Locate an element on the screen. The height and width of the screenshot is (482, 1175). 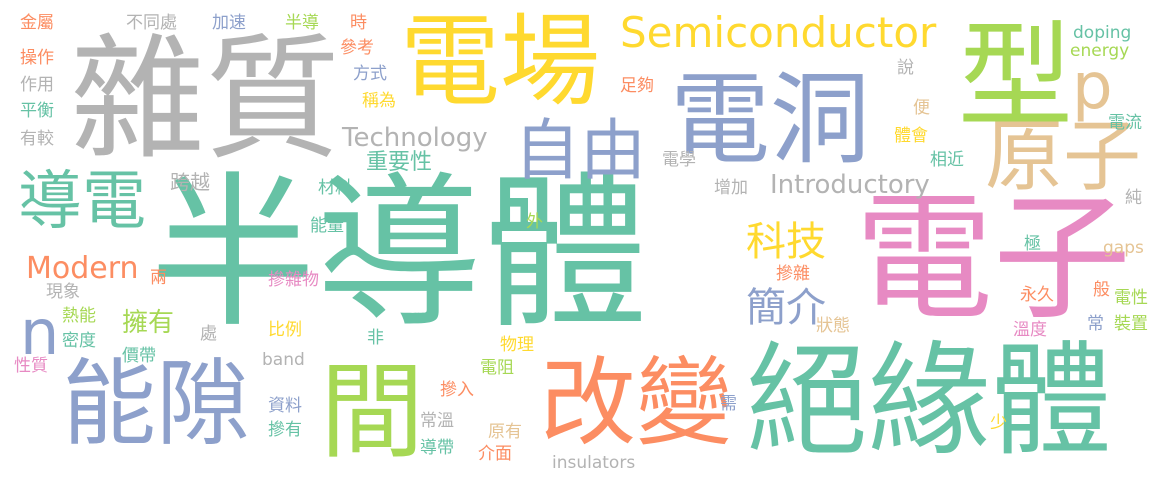
word-non: 非 is located at coordinates (375, 338).